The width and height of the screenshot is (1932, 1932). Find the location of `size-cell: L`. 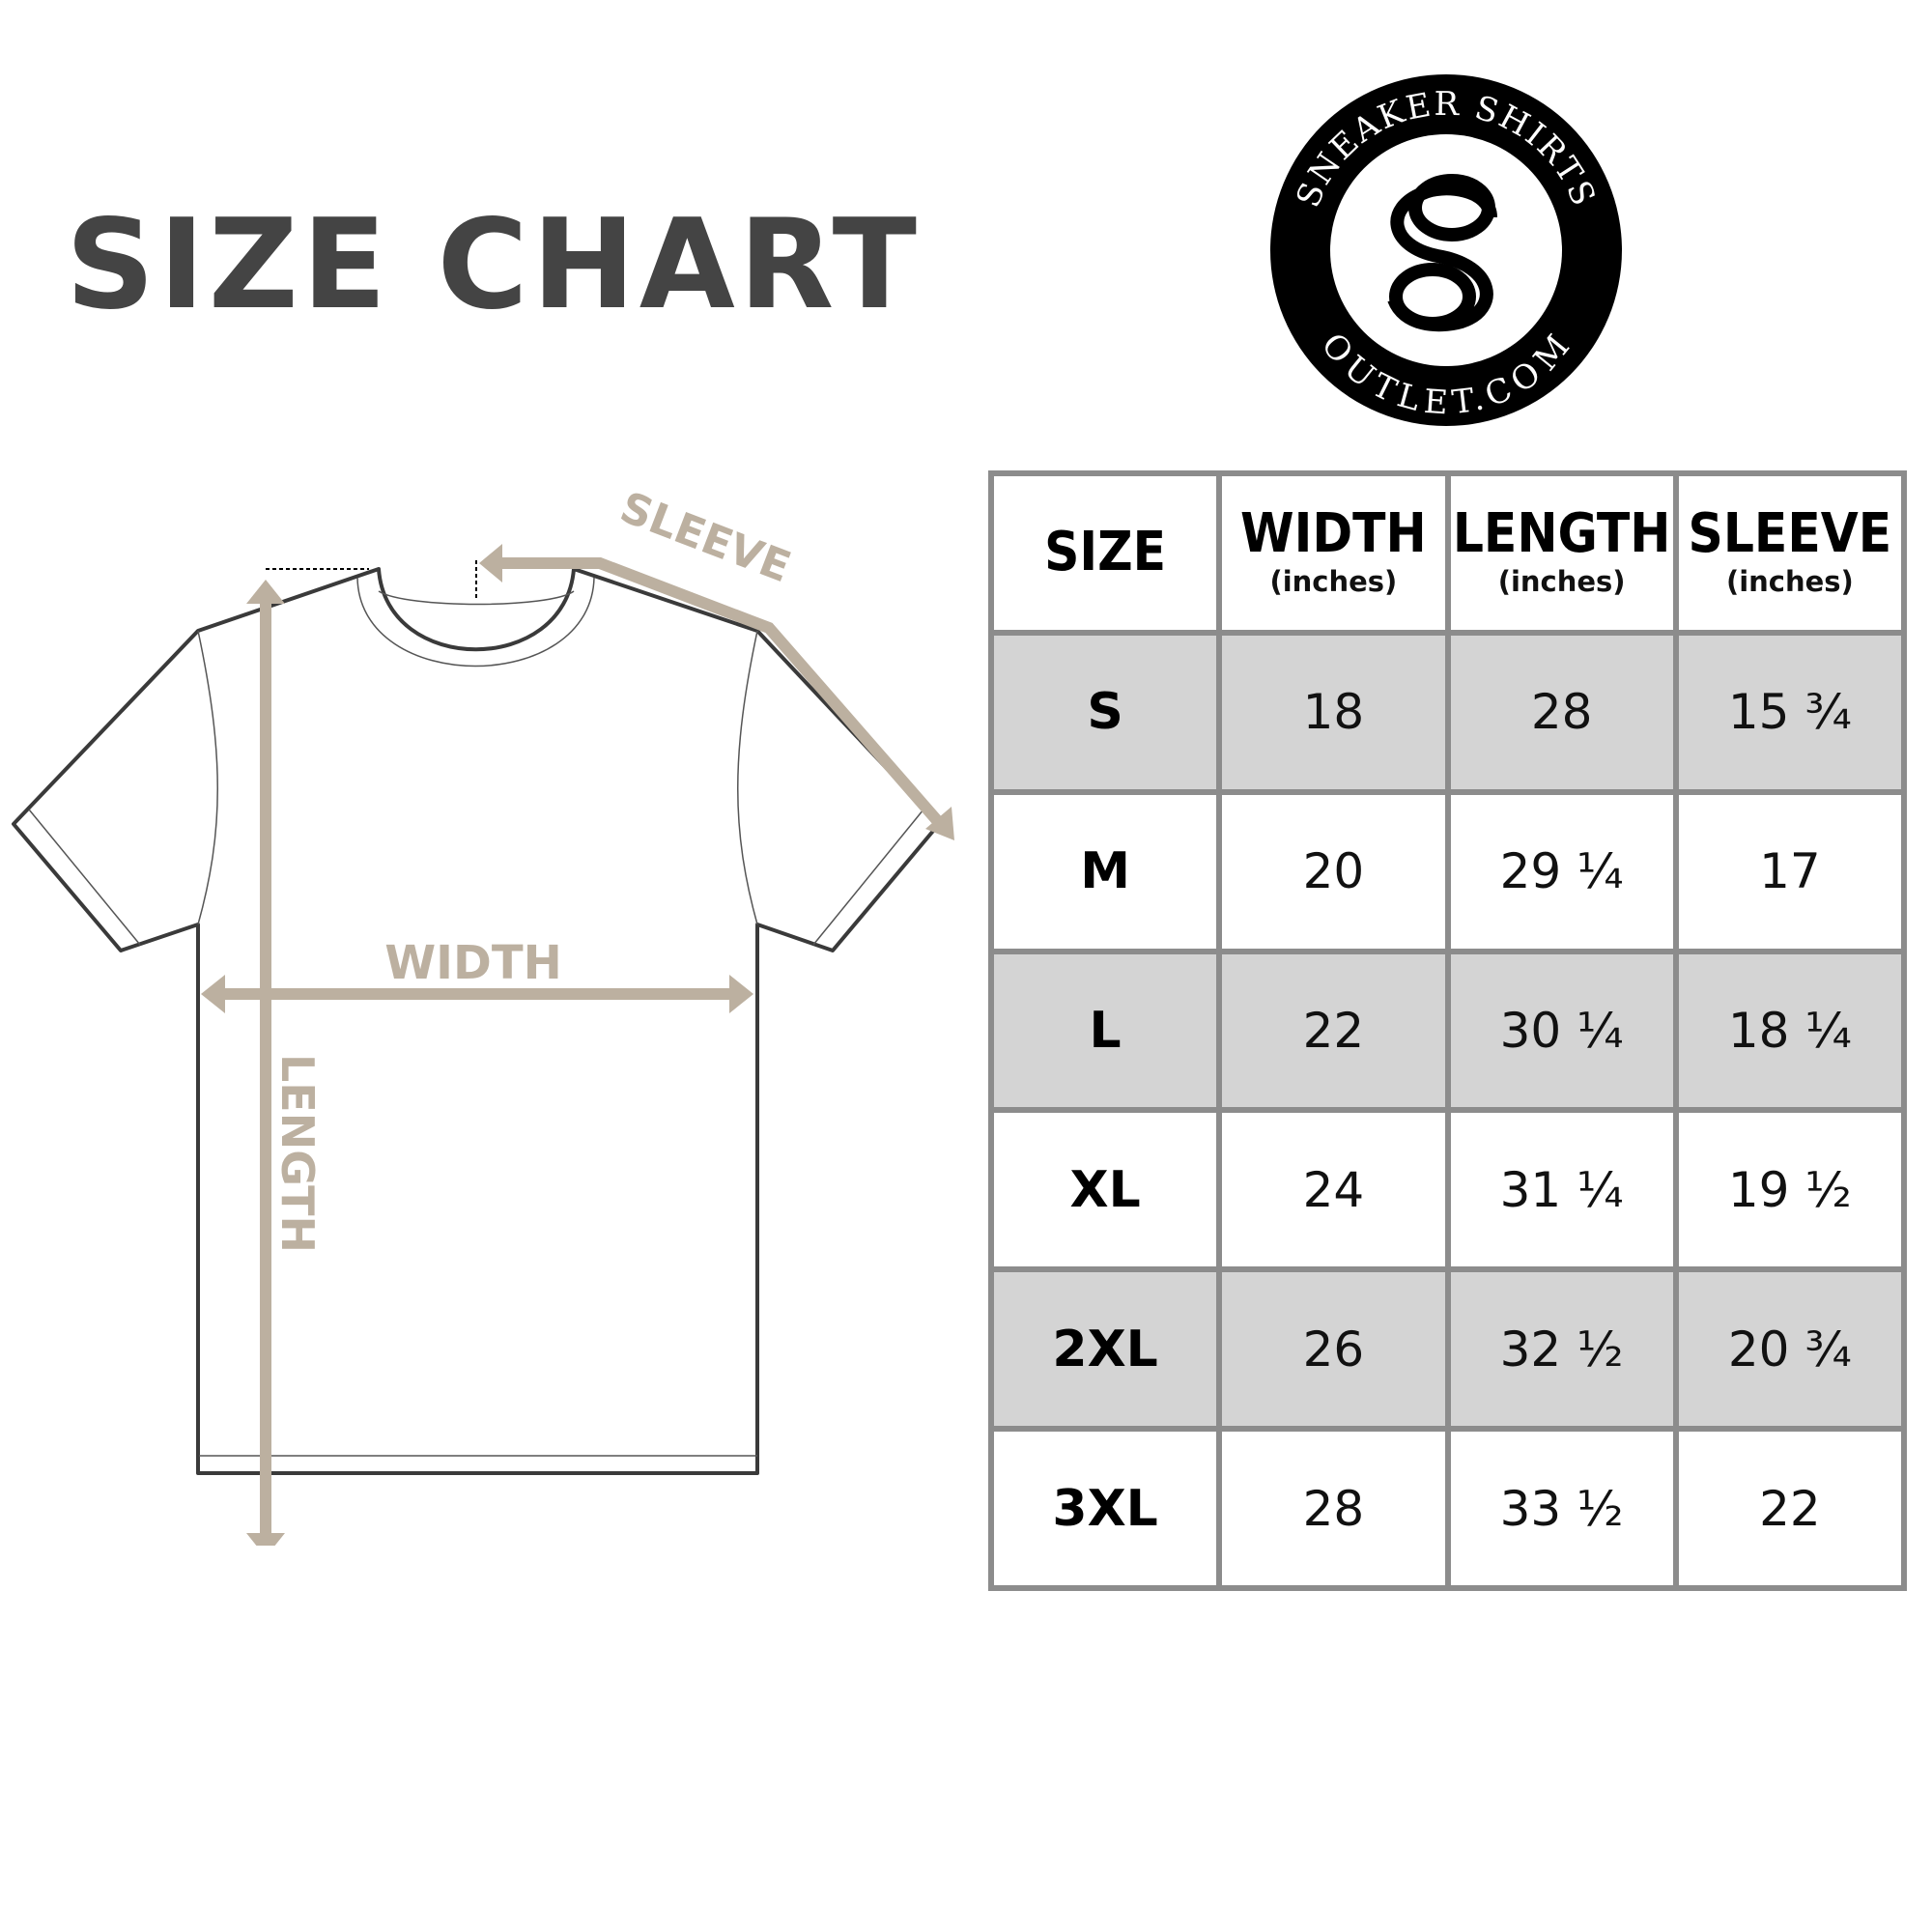

size-cell: L is located at coordinates (1105, 1031).